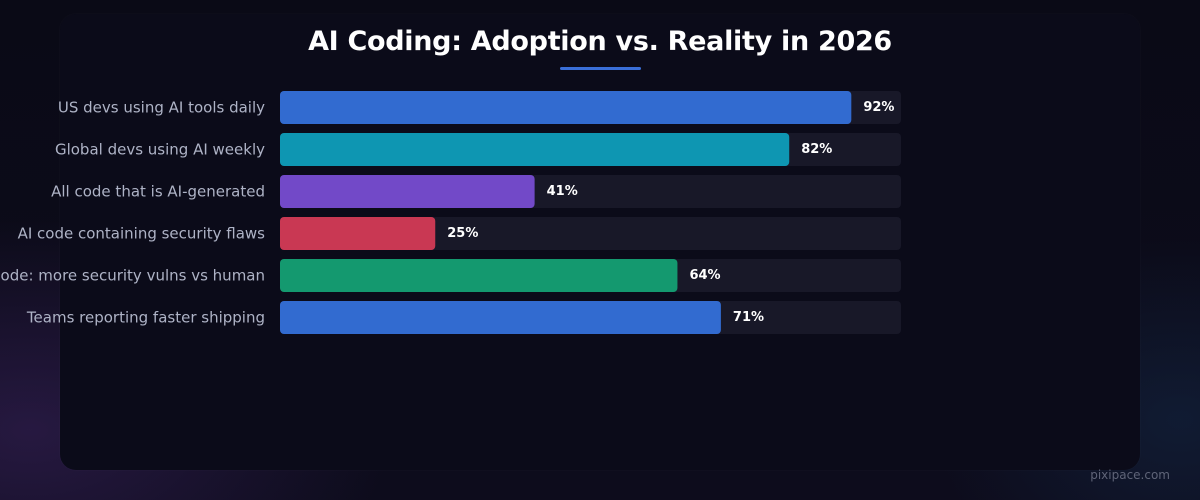  Describe the element at coordinates (704, 275) in the screenshot. I see `value-label: 64%` at that location.